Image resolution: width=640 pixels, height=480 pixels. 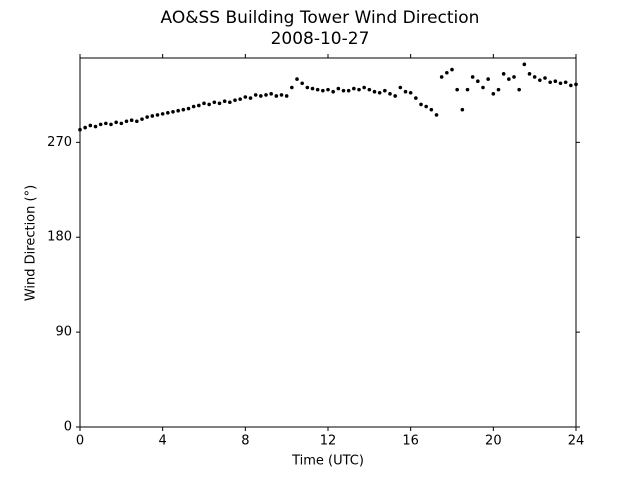 What do you see at coordinates (163, 441) in the screenshot?
I see `x-tick-label: 4` at bounding box center [163, 441].